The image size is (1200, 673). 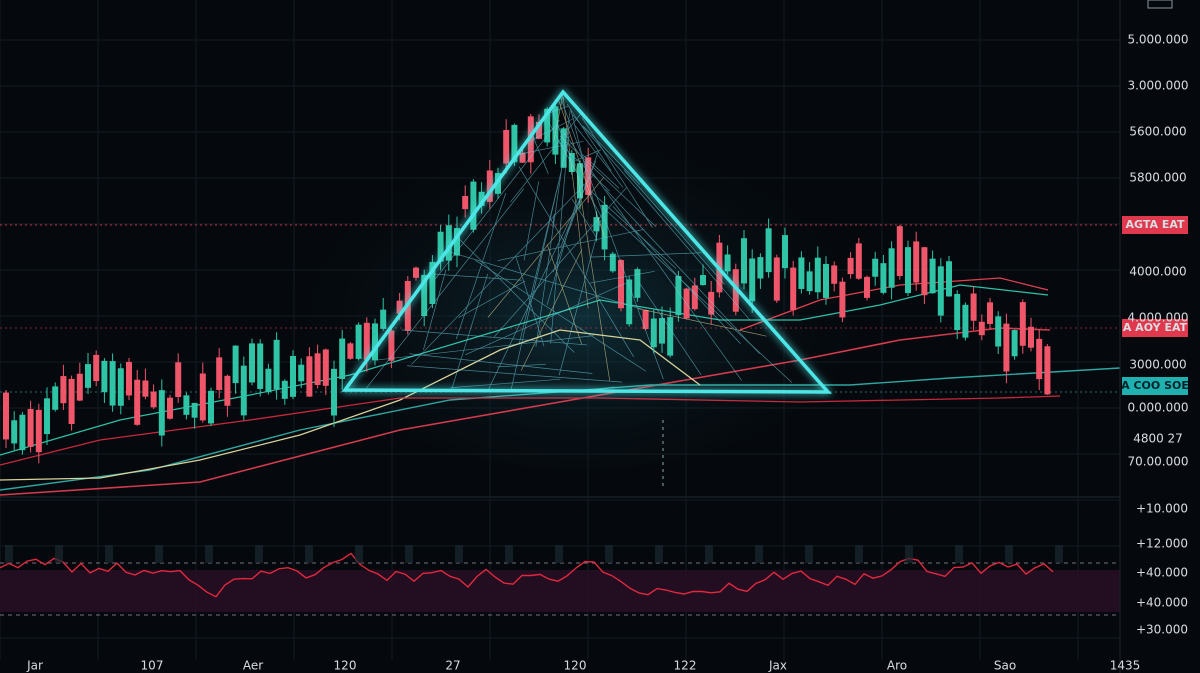 I want to click on time-axis-label: 120, so click(x=575, y=666).